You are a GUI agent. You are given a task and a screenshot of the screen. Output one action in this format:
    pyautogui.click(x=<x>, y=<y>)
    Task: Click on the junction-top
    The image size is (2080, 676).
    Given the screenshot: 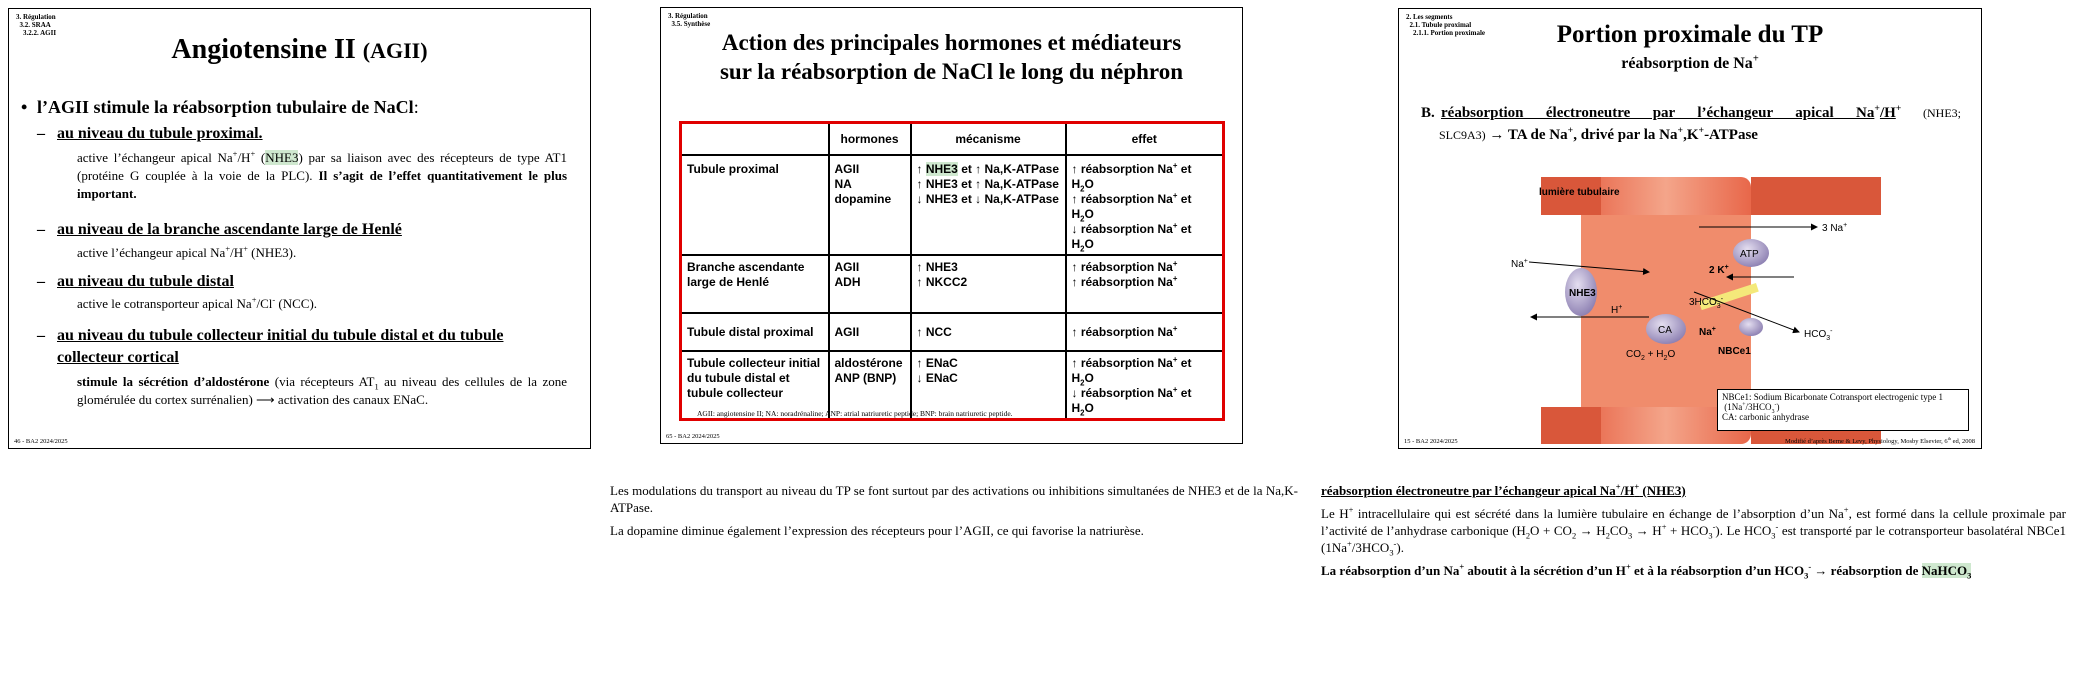 What is the action you would take?
    pyautogui.click(x=1571, y=196)
    